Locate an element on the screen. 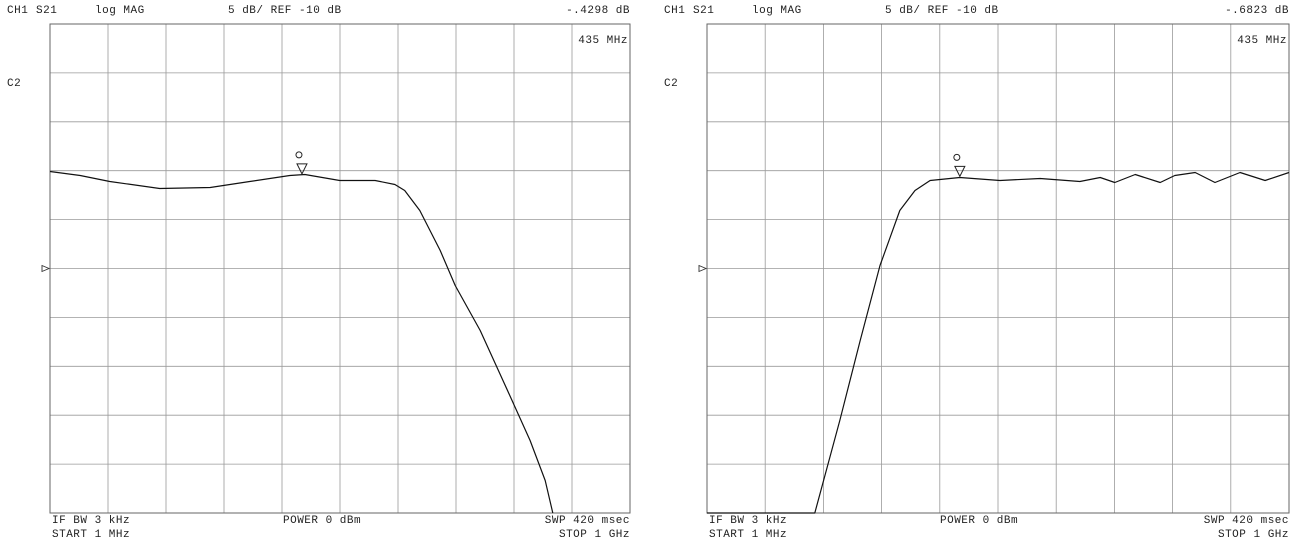 This screenshot has height=556, width=1304. marker-value: -.6823 dB is located at coordinates (1257, 11).